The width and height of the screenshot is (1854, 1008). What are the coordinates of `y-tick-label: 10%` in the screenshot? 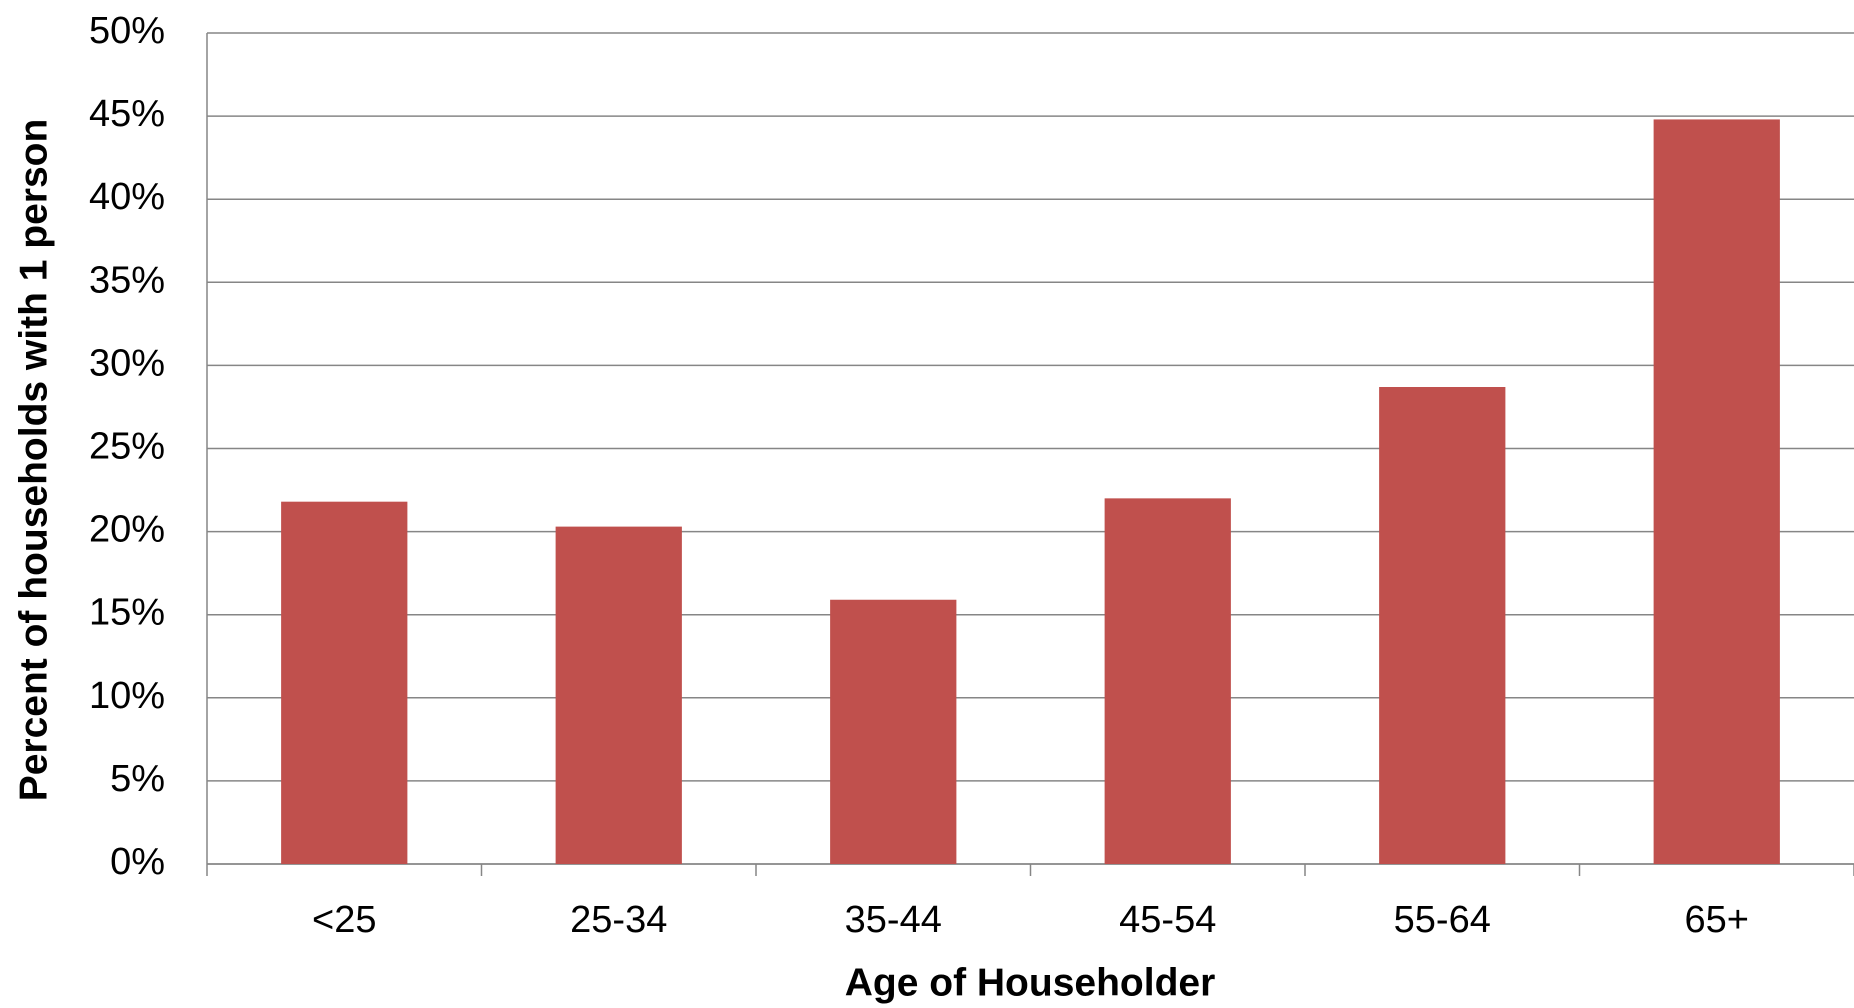 It's located at (127, 696).